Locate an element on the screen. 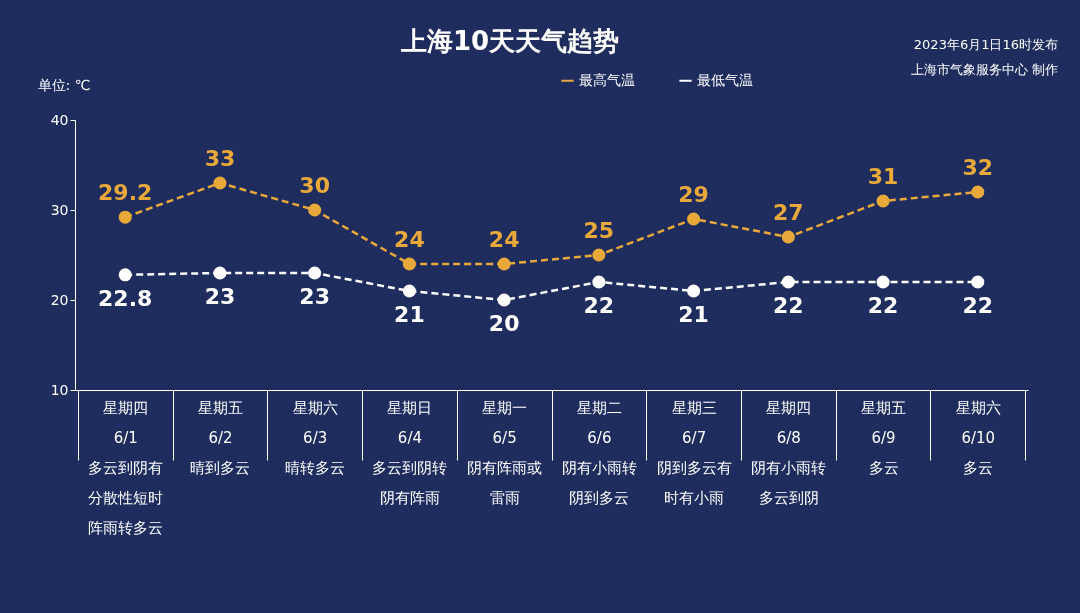 The height and width of the screenshot is (613, 1080). legend-label: 最高气温 is located at coordinates (607, 79).